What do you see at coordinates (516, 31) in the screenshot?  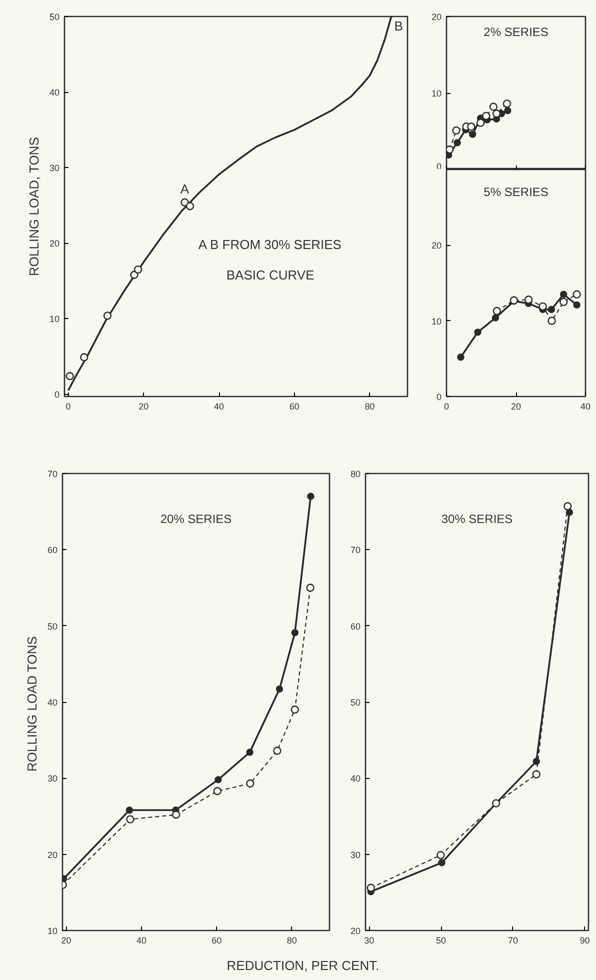 I see `text: 2% SERIES` at bounding box center [516, 31].